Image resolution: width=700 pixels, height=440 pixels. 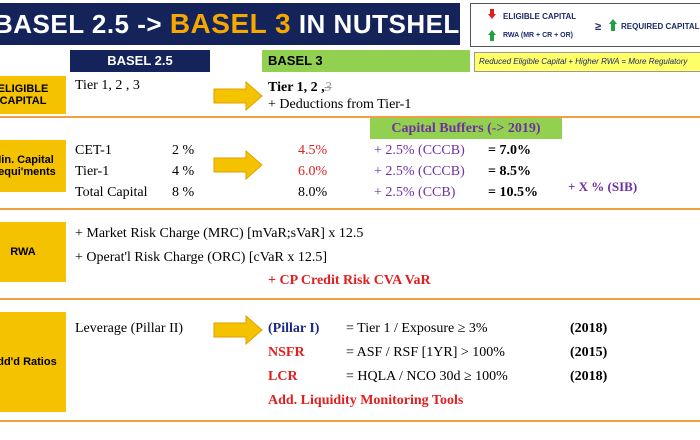 I want to click on cell: = Tier 1 / Exposure ≥ 3%, so click(x=417, y=328).